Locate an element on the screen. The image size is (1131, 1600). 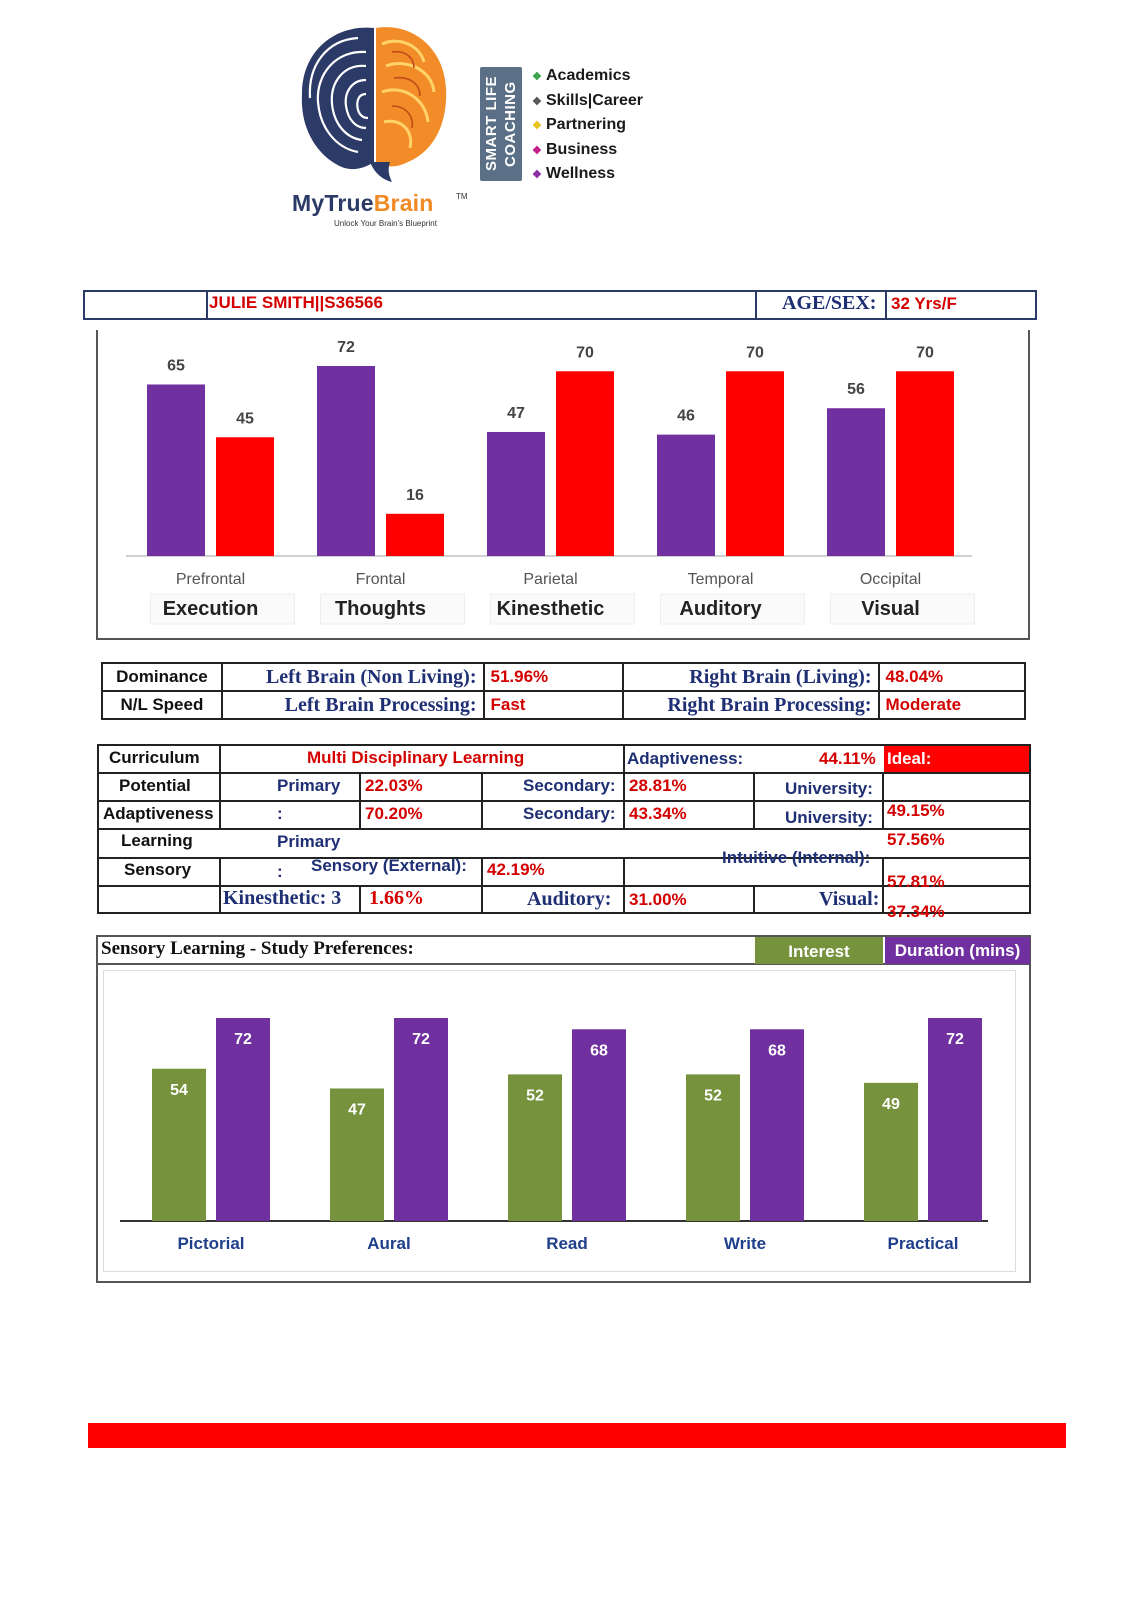
adaptiveness-colon: : is located at coordinates (280, 813).